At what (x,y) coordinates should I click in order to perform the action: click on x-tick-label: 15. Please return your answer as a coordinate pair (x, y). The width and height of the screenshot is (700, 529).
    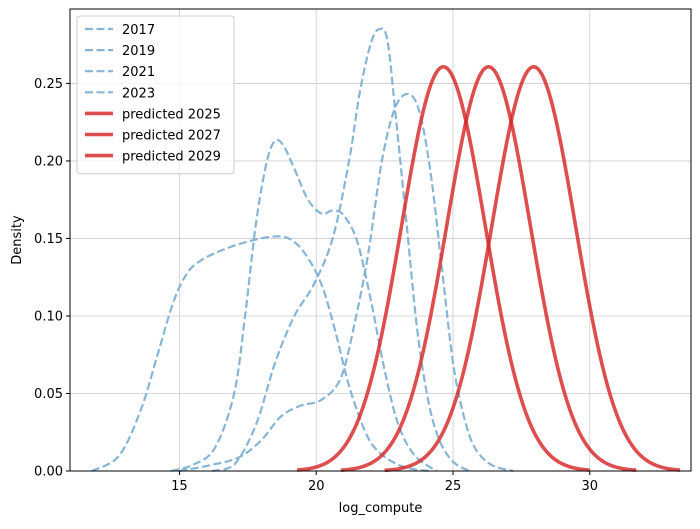
    Looking at the image, I should click on (179, 486).